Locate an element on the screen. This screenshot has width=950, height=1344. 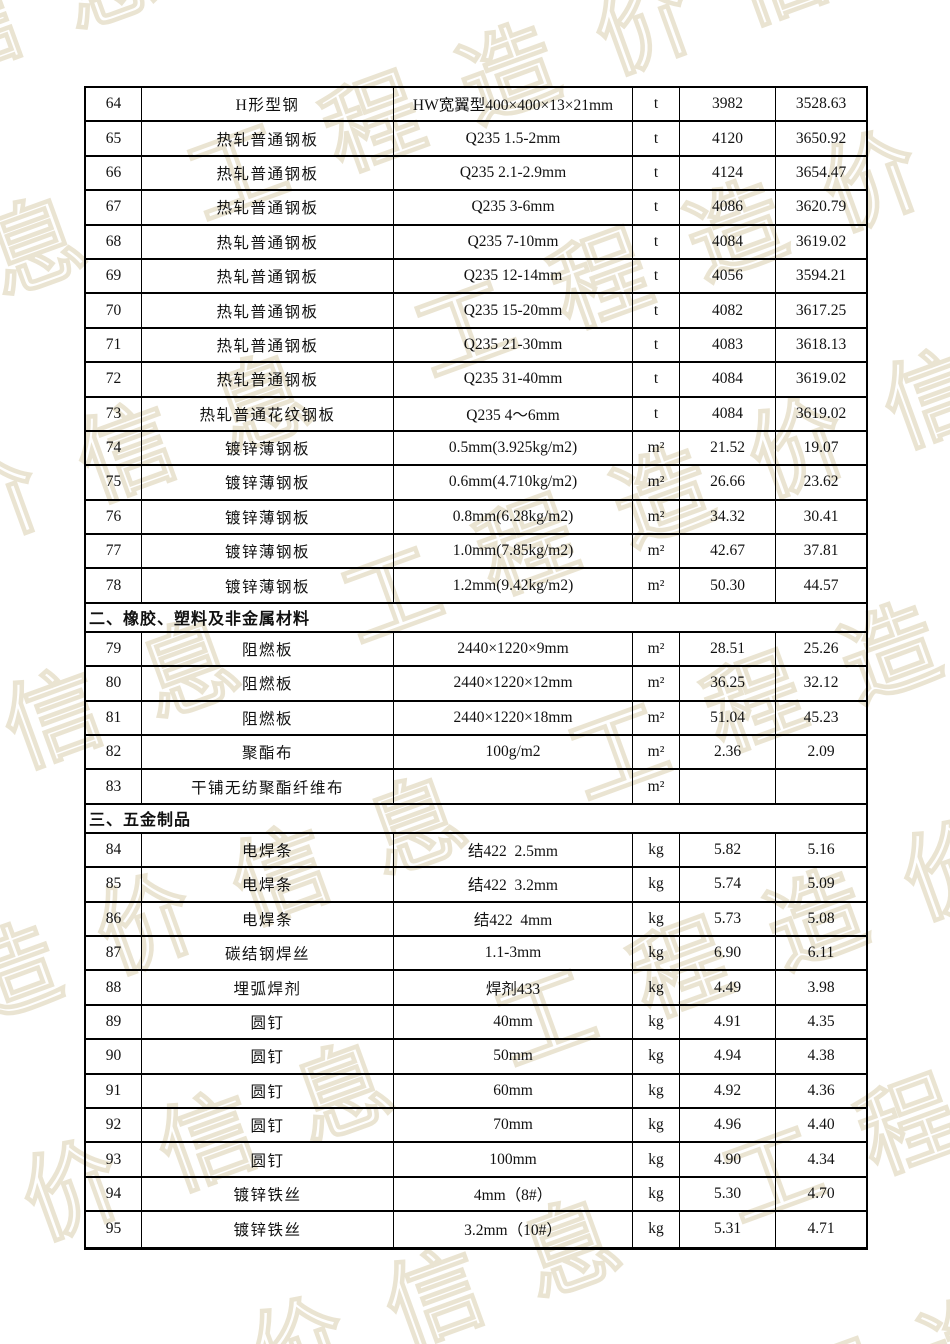
cell-price-1: 36.25 is located at coordinates (728, 683).